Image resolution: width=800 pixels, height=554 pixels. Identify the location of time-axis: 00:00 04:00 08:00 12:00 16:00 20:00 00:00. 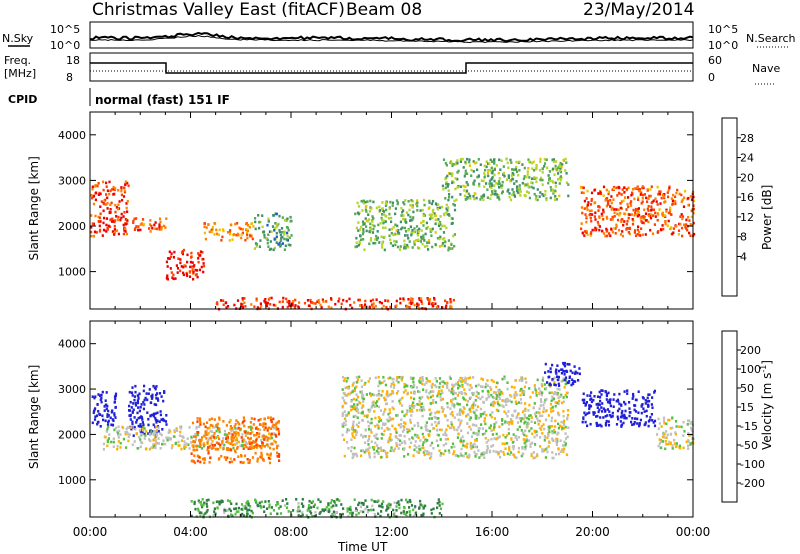
(392, 532).